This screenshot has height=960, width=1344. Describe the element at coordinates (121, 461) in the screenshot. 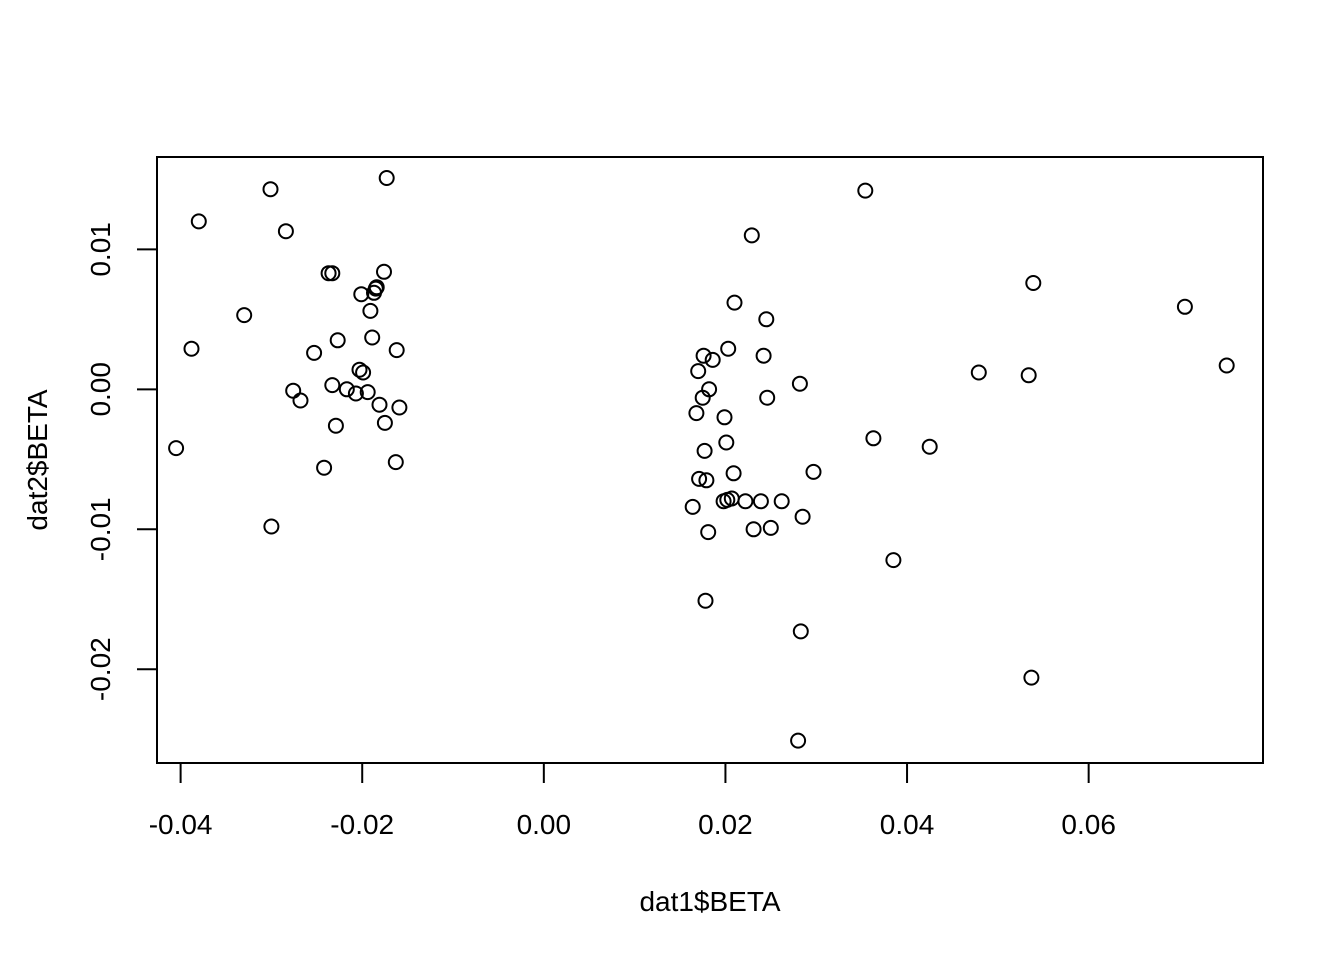

I see `y-axis: -0.02 -0.01 0.00 0.01` at that location.